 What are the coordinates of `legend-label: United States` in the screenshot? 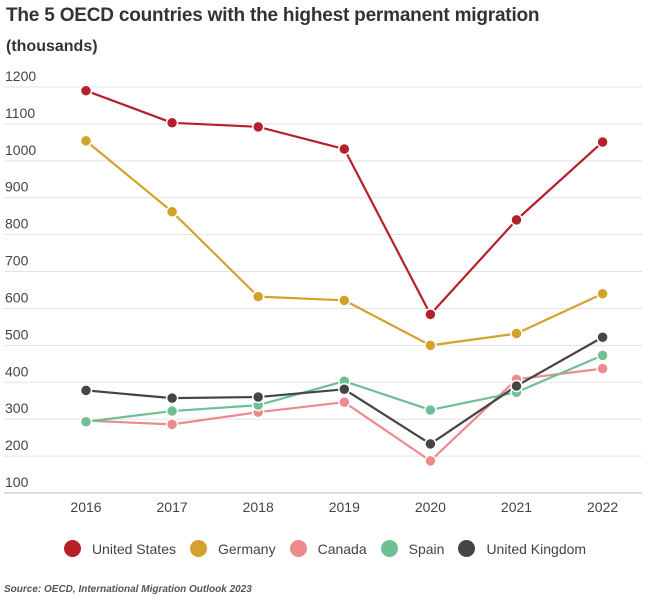 It's located at (133, 548).